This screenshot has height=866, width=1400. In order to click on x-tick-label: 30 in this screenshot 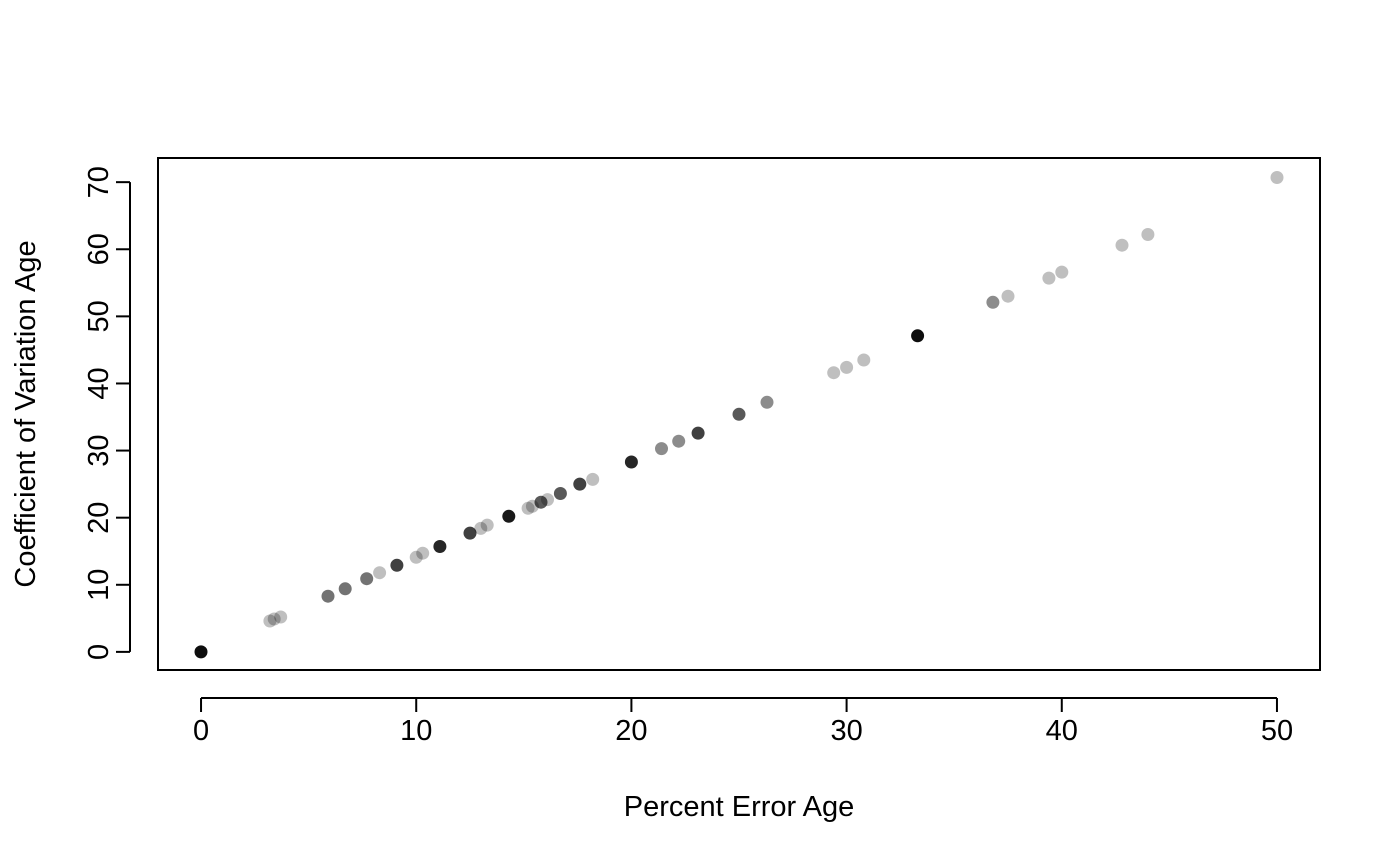, I will do `click(846, 731)`.